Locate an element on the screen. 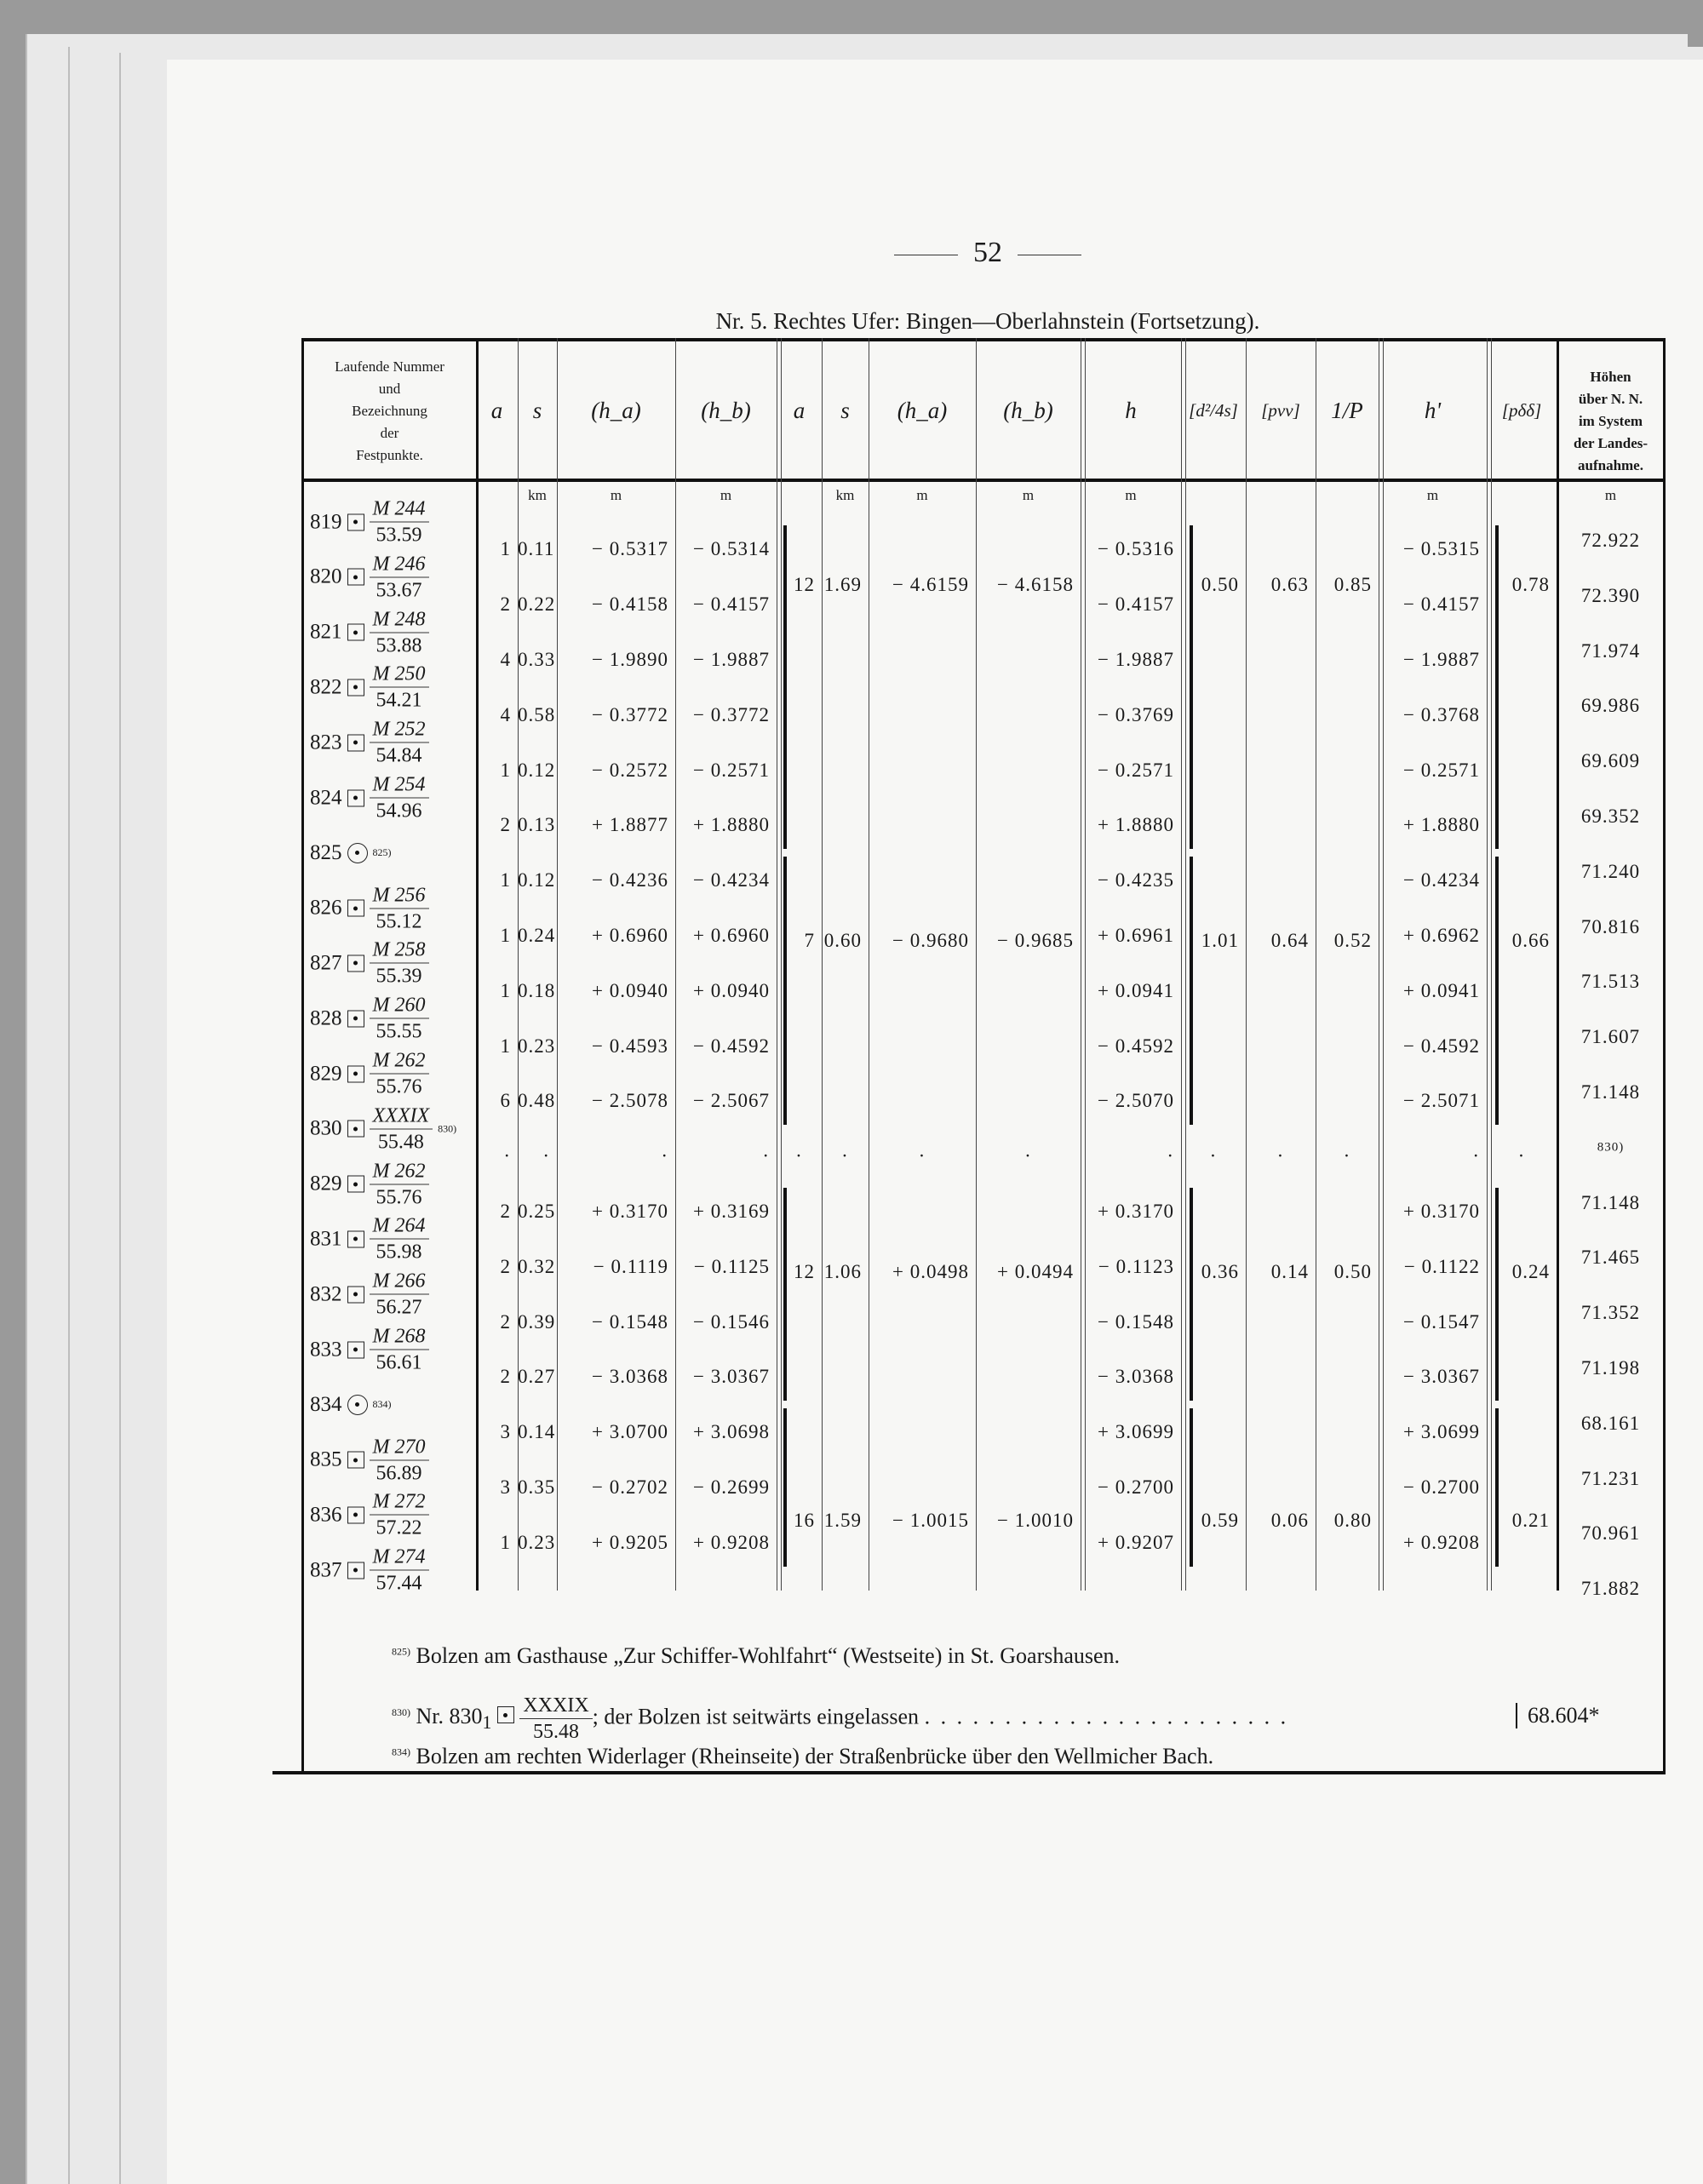  interval-value: 0.27 is located at coordinates (537, 1377).